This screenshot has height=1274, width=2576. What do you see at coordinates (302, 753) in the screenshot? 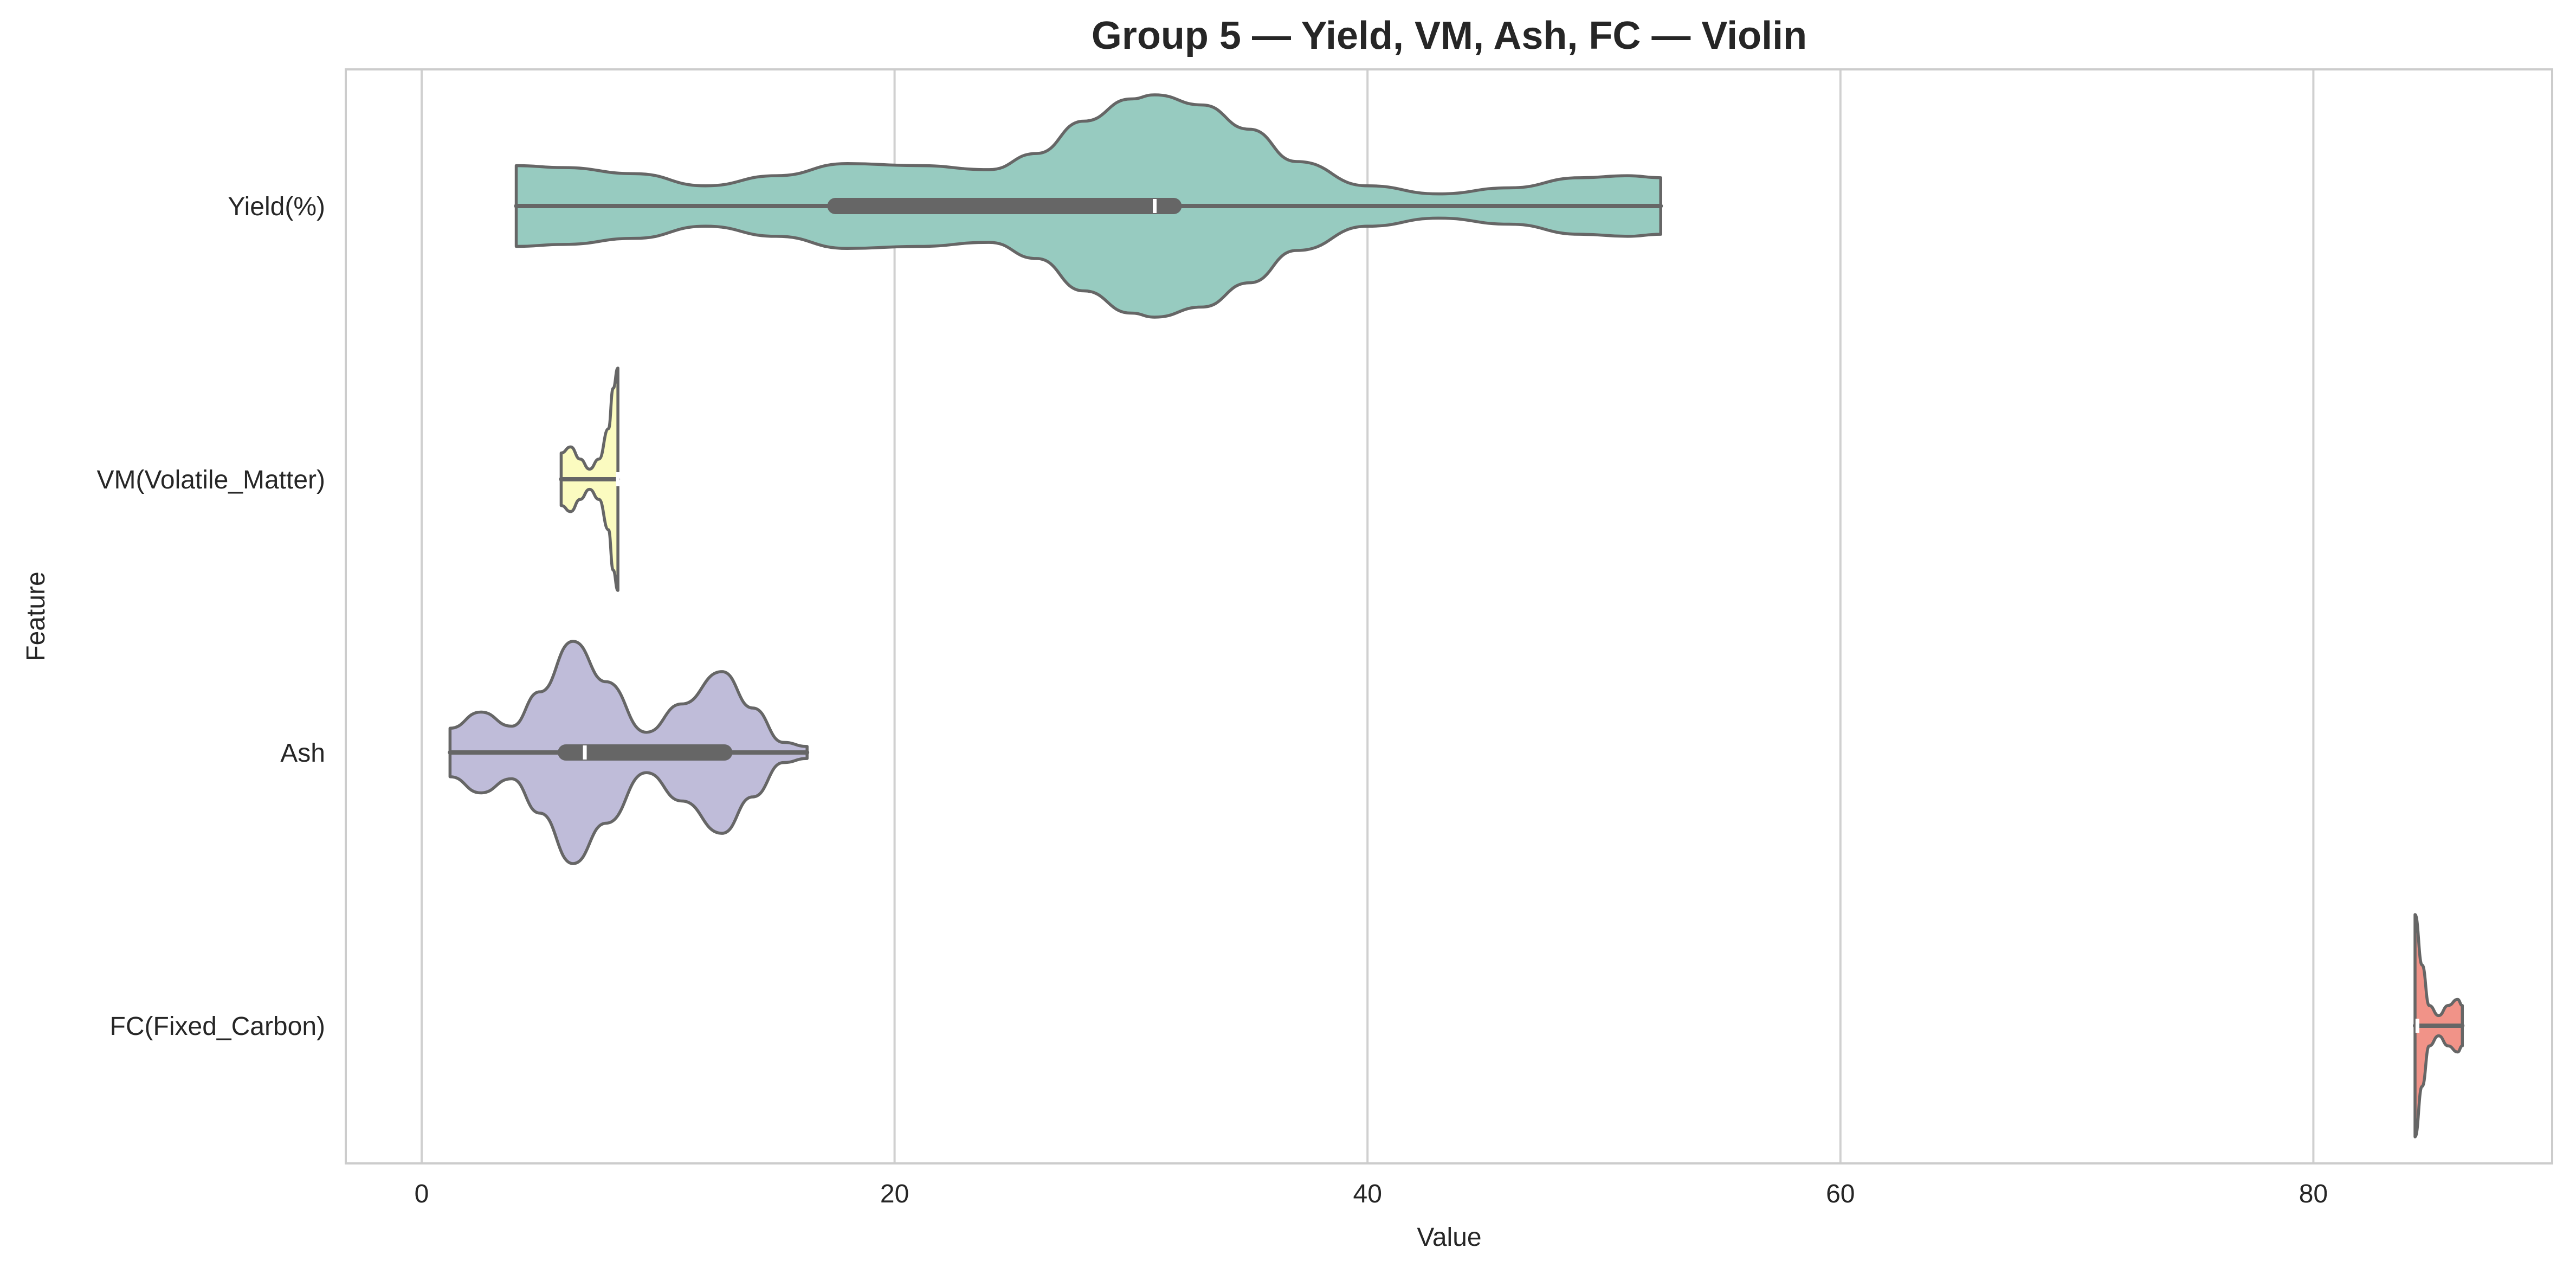
I see `y-tick-label: Ash` at bounding box center [302, 753].